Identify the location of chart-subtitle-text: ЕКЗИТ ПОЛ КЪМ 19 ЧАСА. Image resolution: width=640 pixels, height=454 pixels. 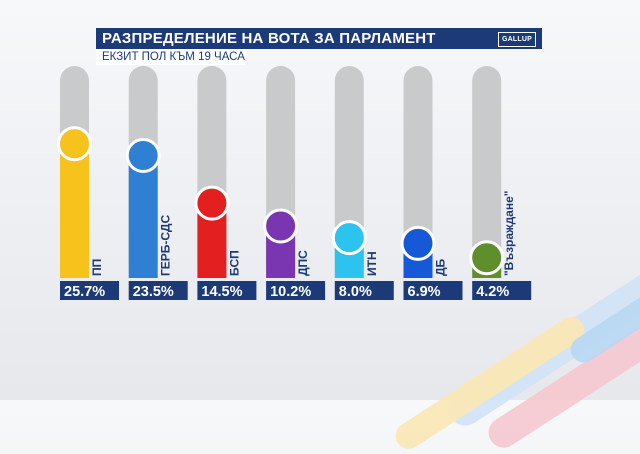
(173, 57).